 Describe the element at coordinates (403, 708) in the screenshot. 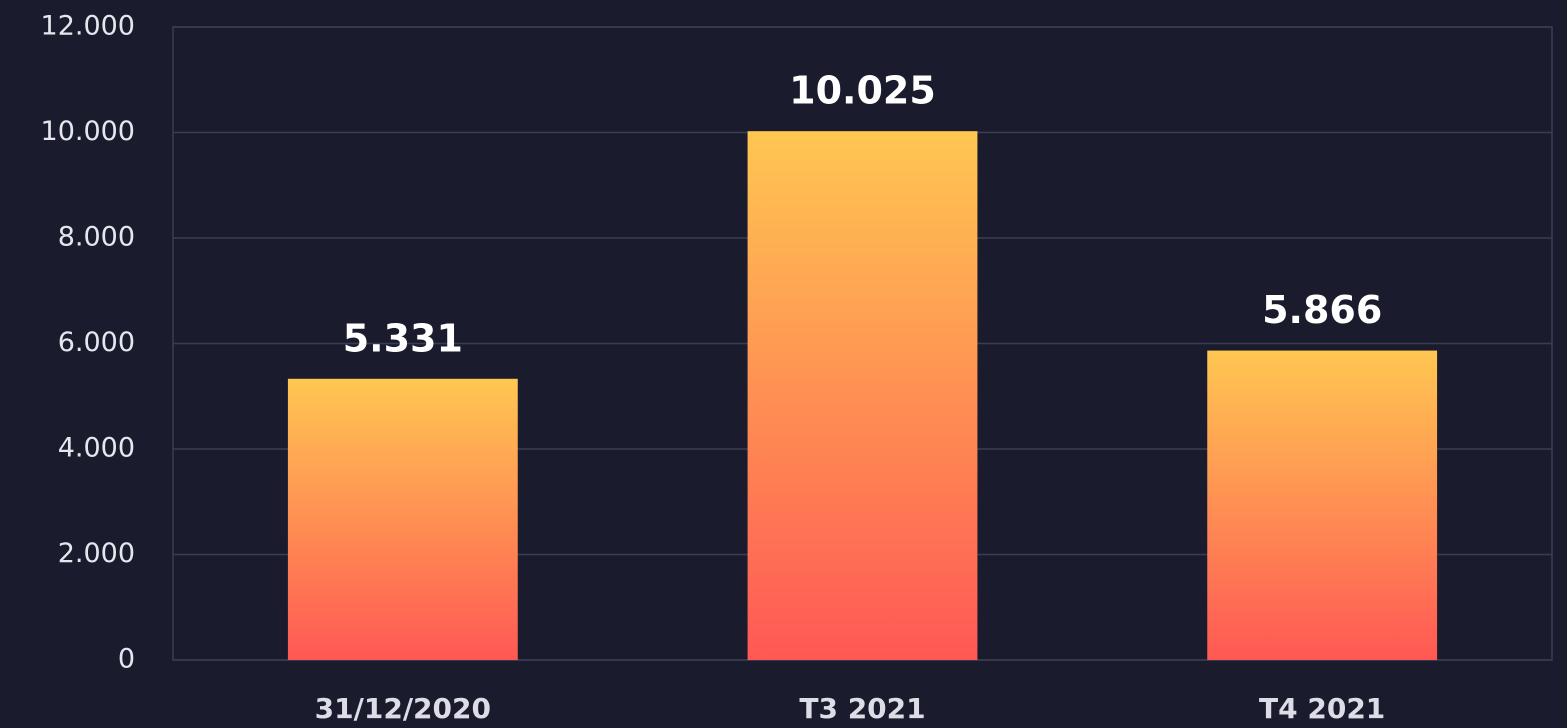

I see `x-tick-label: 31/12/2020` at that location.